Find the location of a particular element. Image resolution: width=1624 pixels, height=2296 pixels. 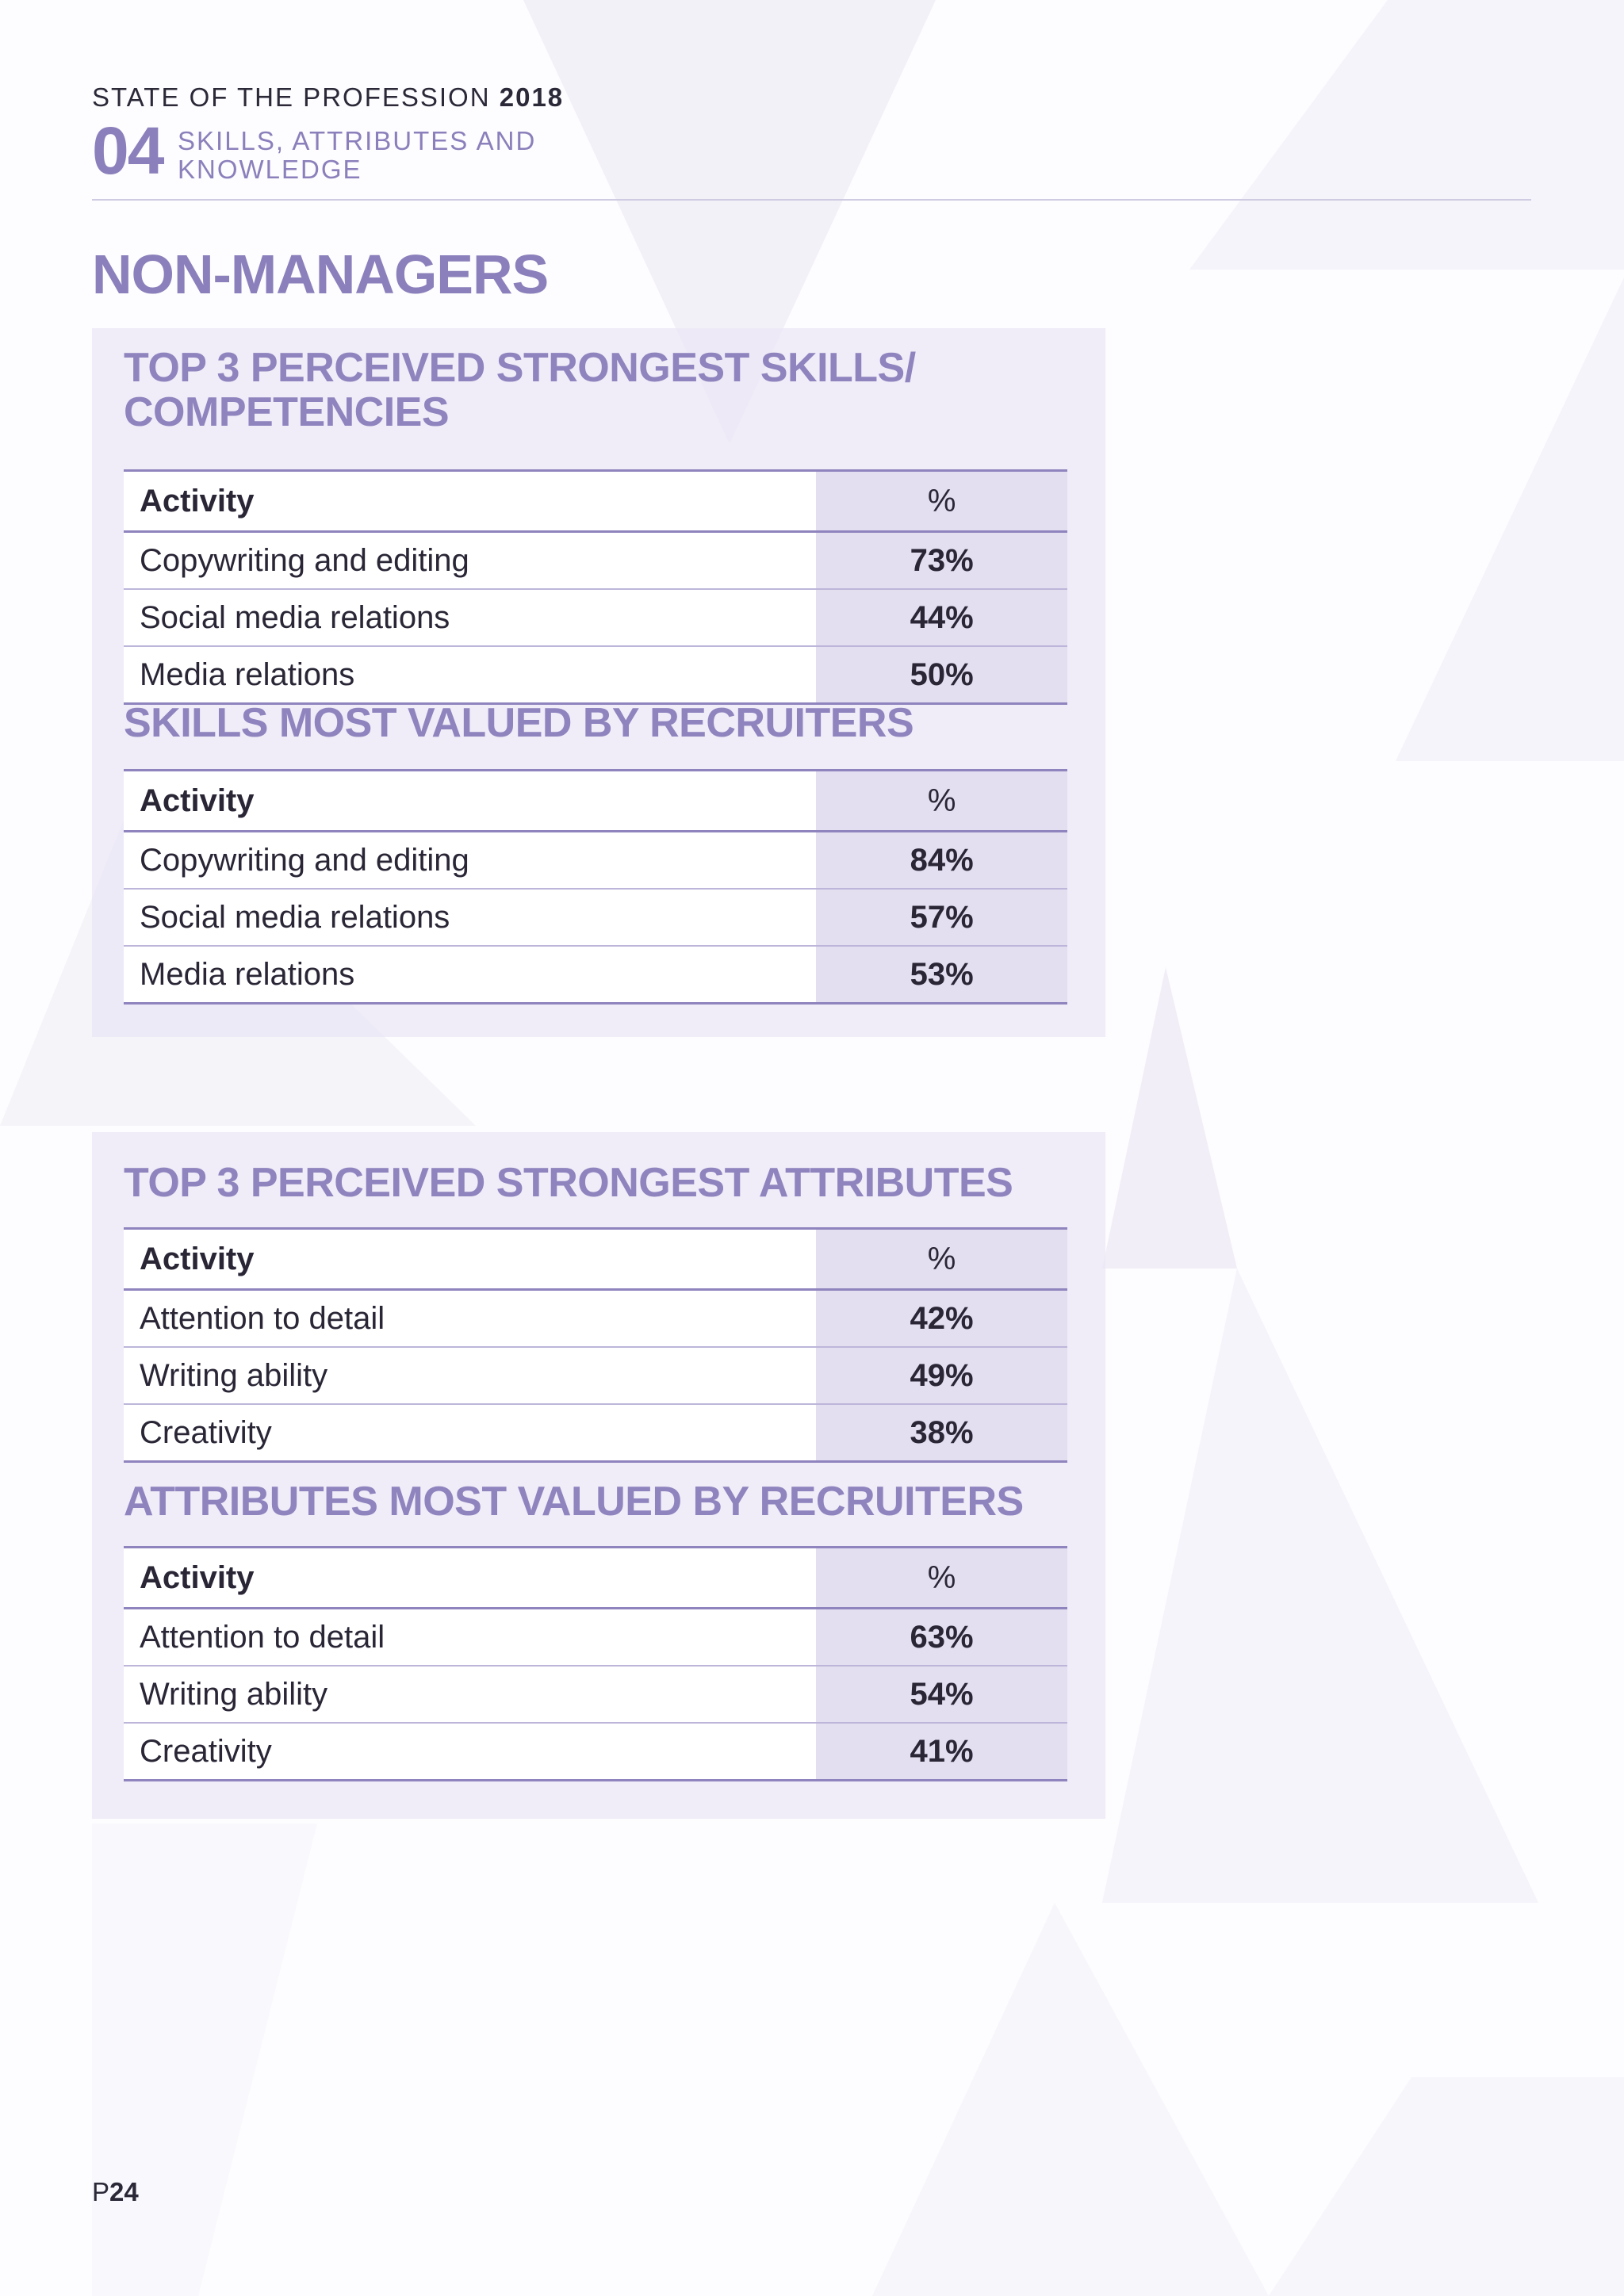

table-row: Copywriting and editing 84% is located at coordinates (595, 860).